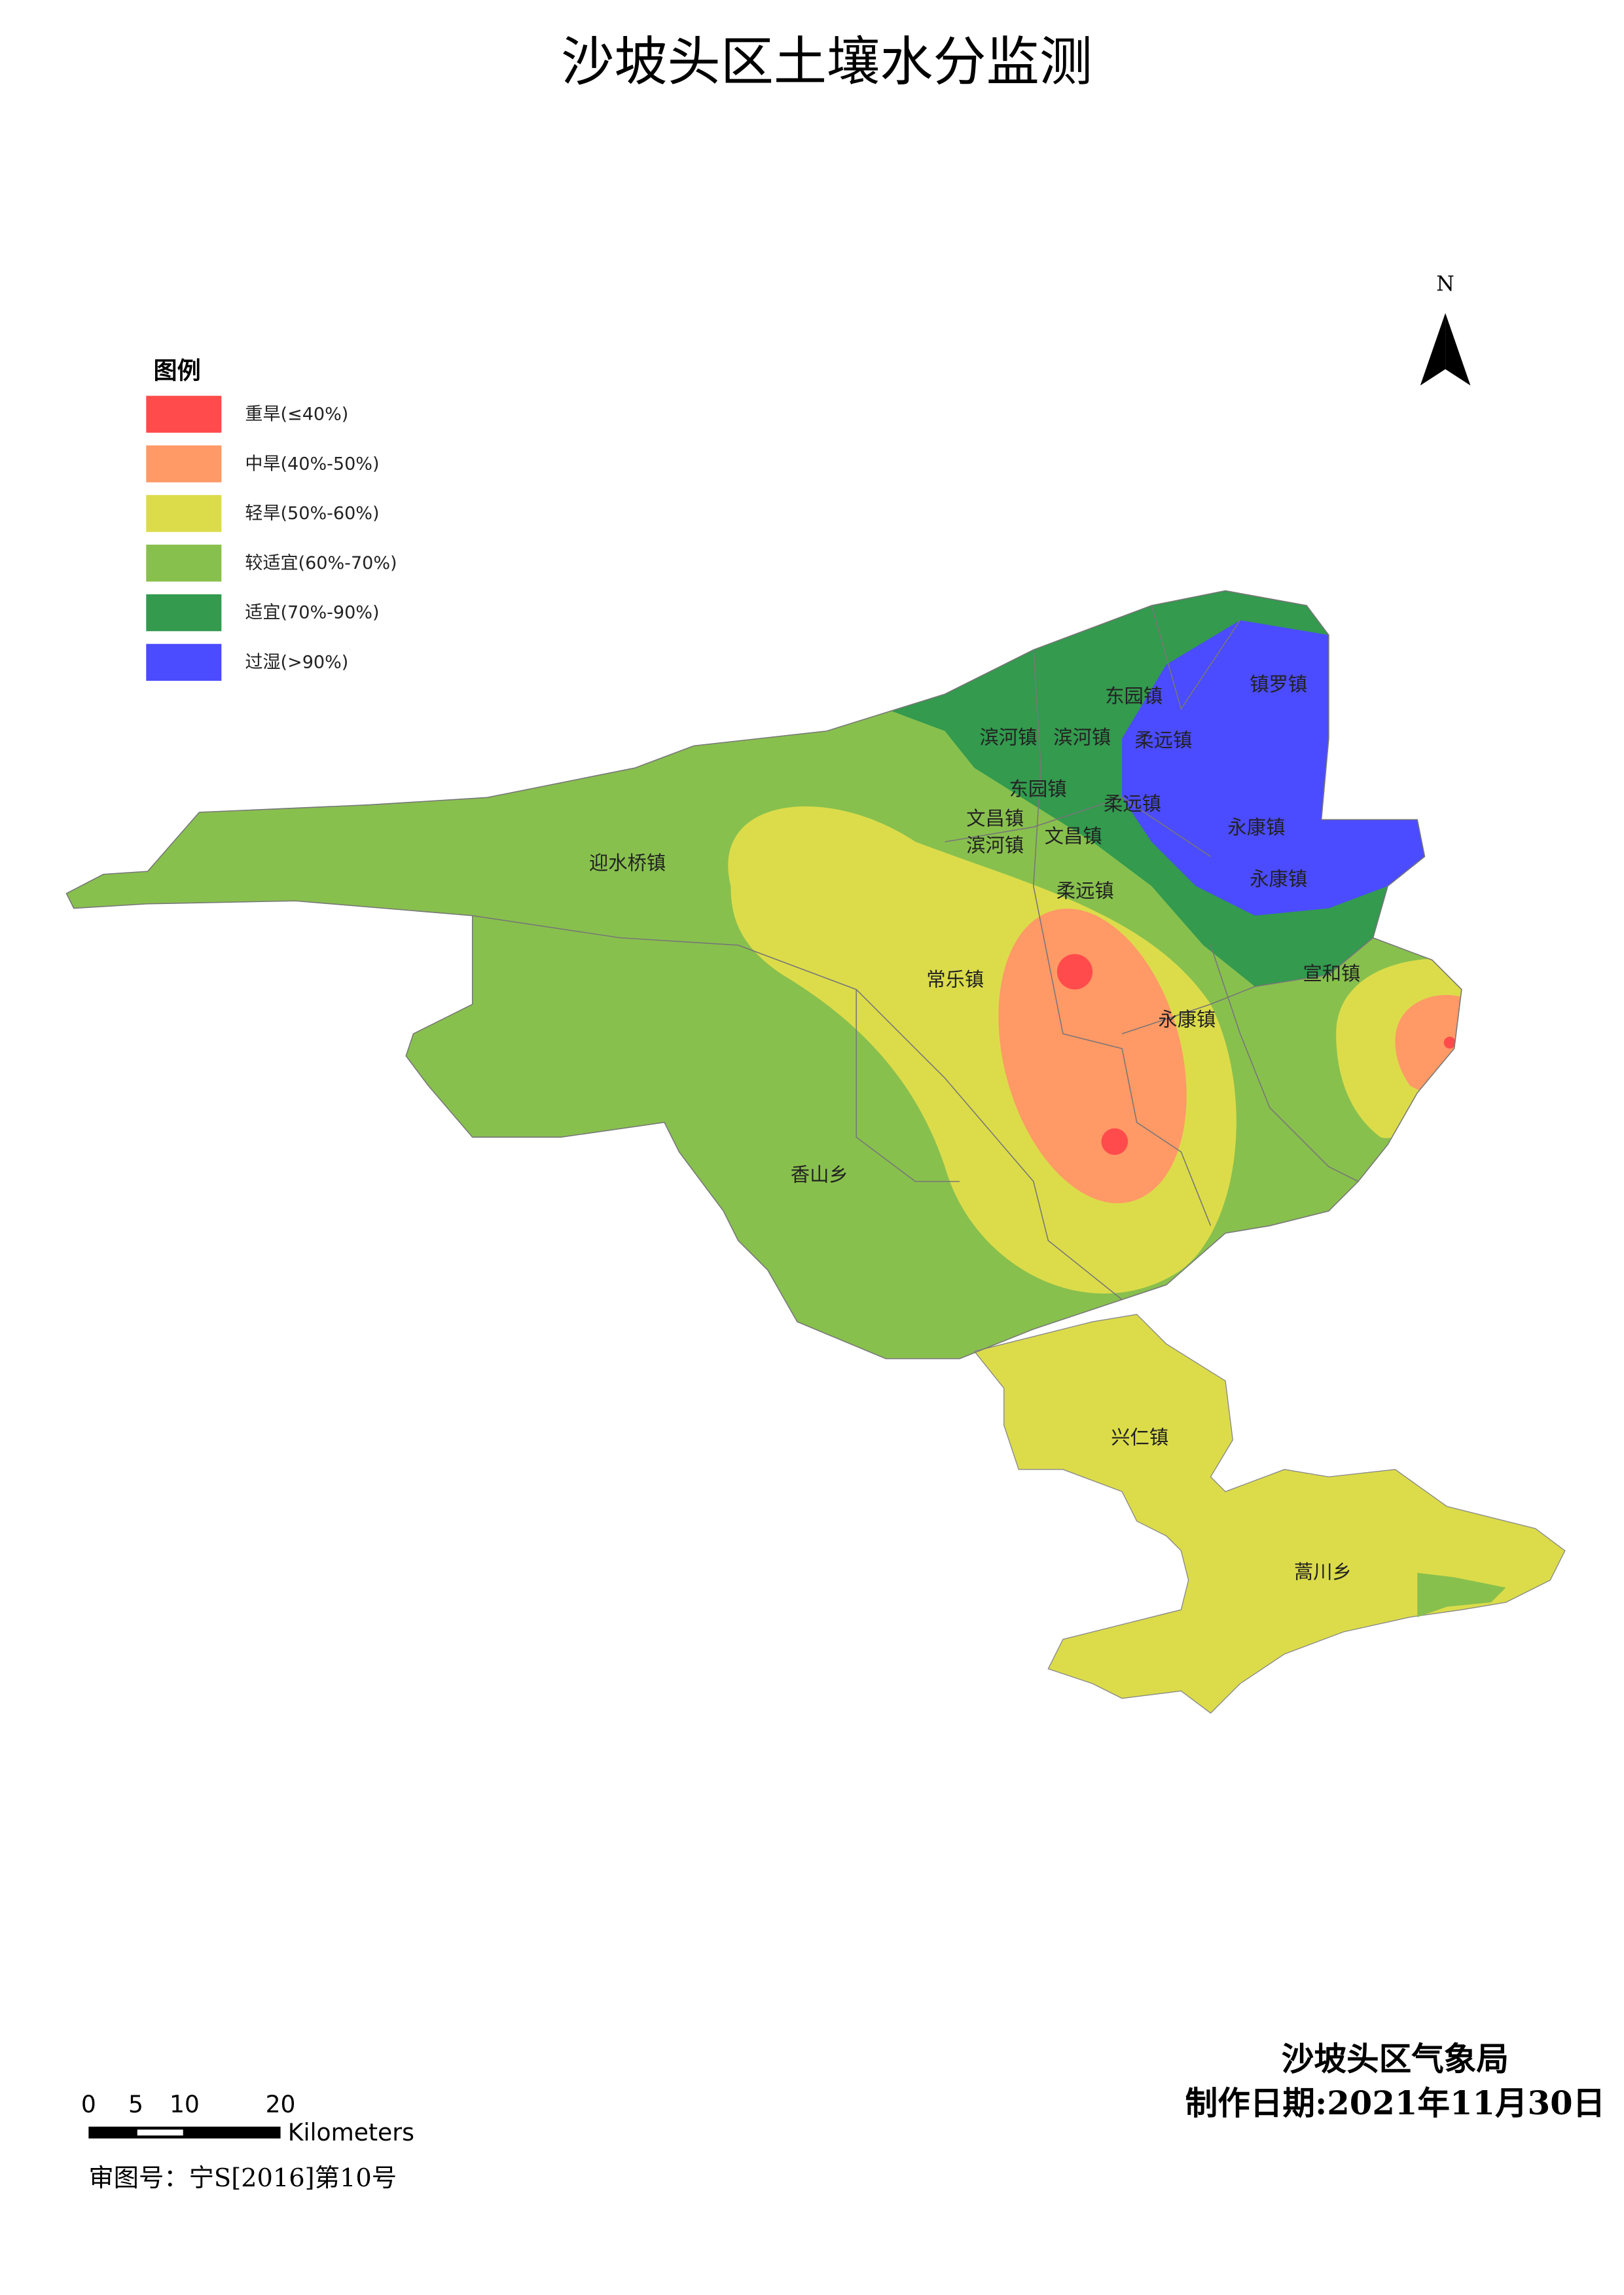 Image resolution: width=1624 pixels, height=2295 pixels. I want to click on place-label: 迎水桥镇, so click(627, 863).